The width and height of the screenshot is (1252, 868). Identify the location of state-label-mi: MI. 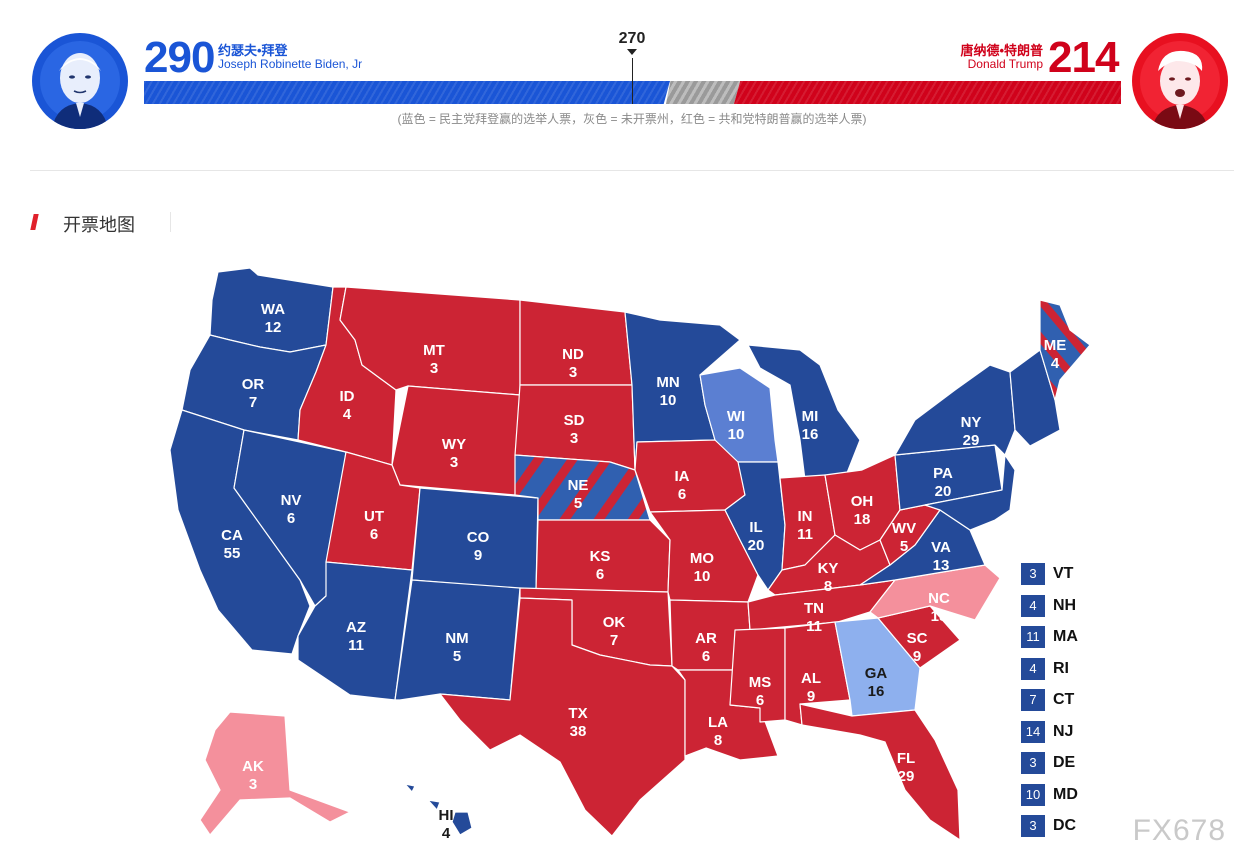
(810, 416).